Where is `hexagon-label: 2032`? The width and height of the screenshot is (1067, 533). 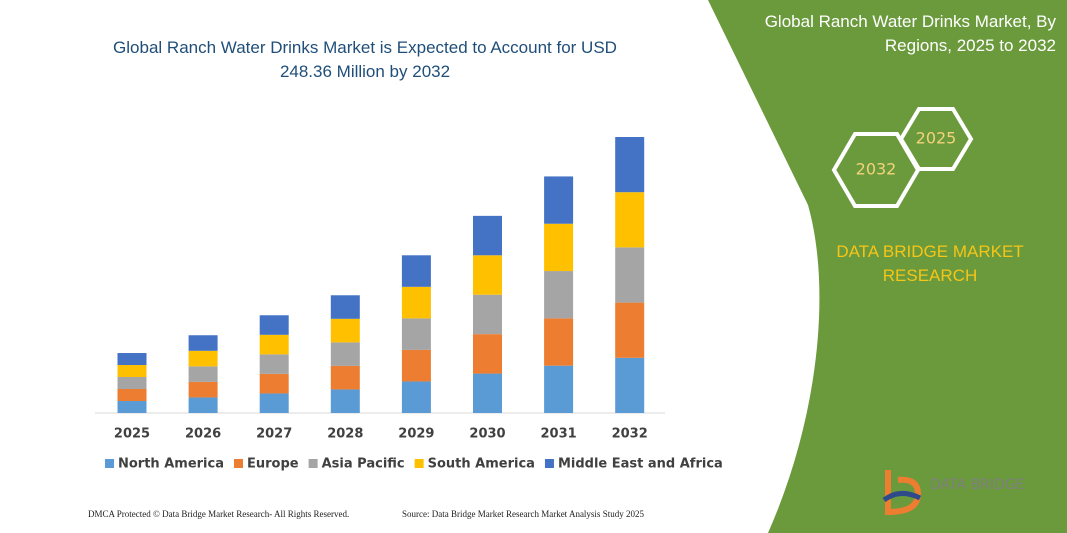
hexagon-label: 2032 is located at coordinates (876, 169).